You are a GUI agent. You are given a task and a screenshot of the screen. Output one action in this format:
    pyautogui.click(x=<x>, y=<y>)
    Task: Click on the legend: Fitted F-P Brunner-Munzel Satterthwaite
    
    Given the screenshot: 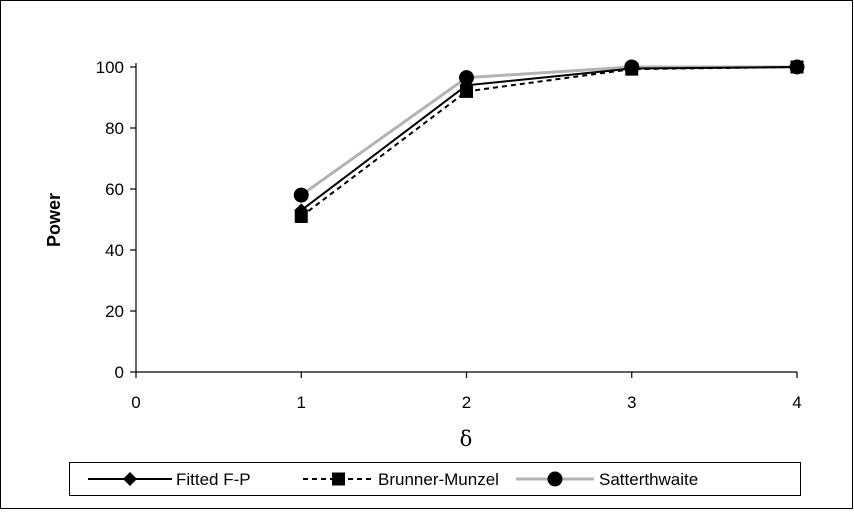 What is the action you would take?
    pyautogui.click(x=435, y=479)
    